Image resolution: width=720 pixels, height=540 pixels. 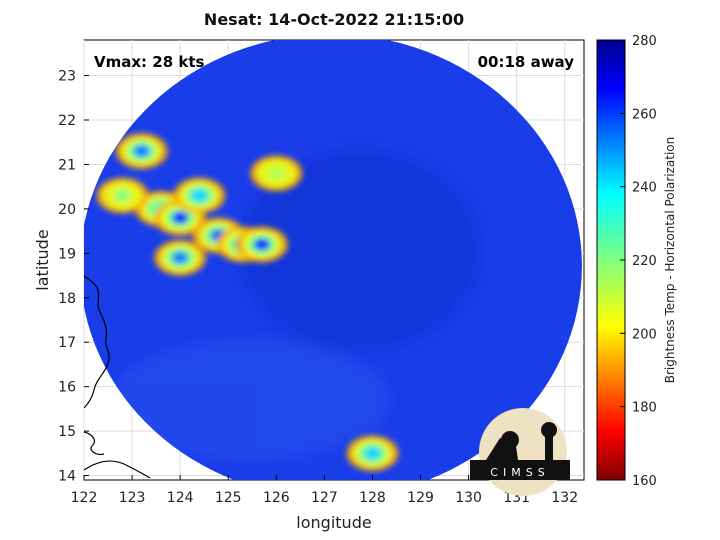 What do you see at coordinates (228, 498) in the screenshot?
I see `x-tick-label: 125` at bounding box center [228, 498].